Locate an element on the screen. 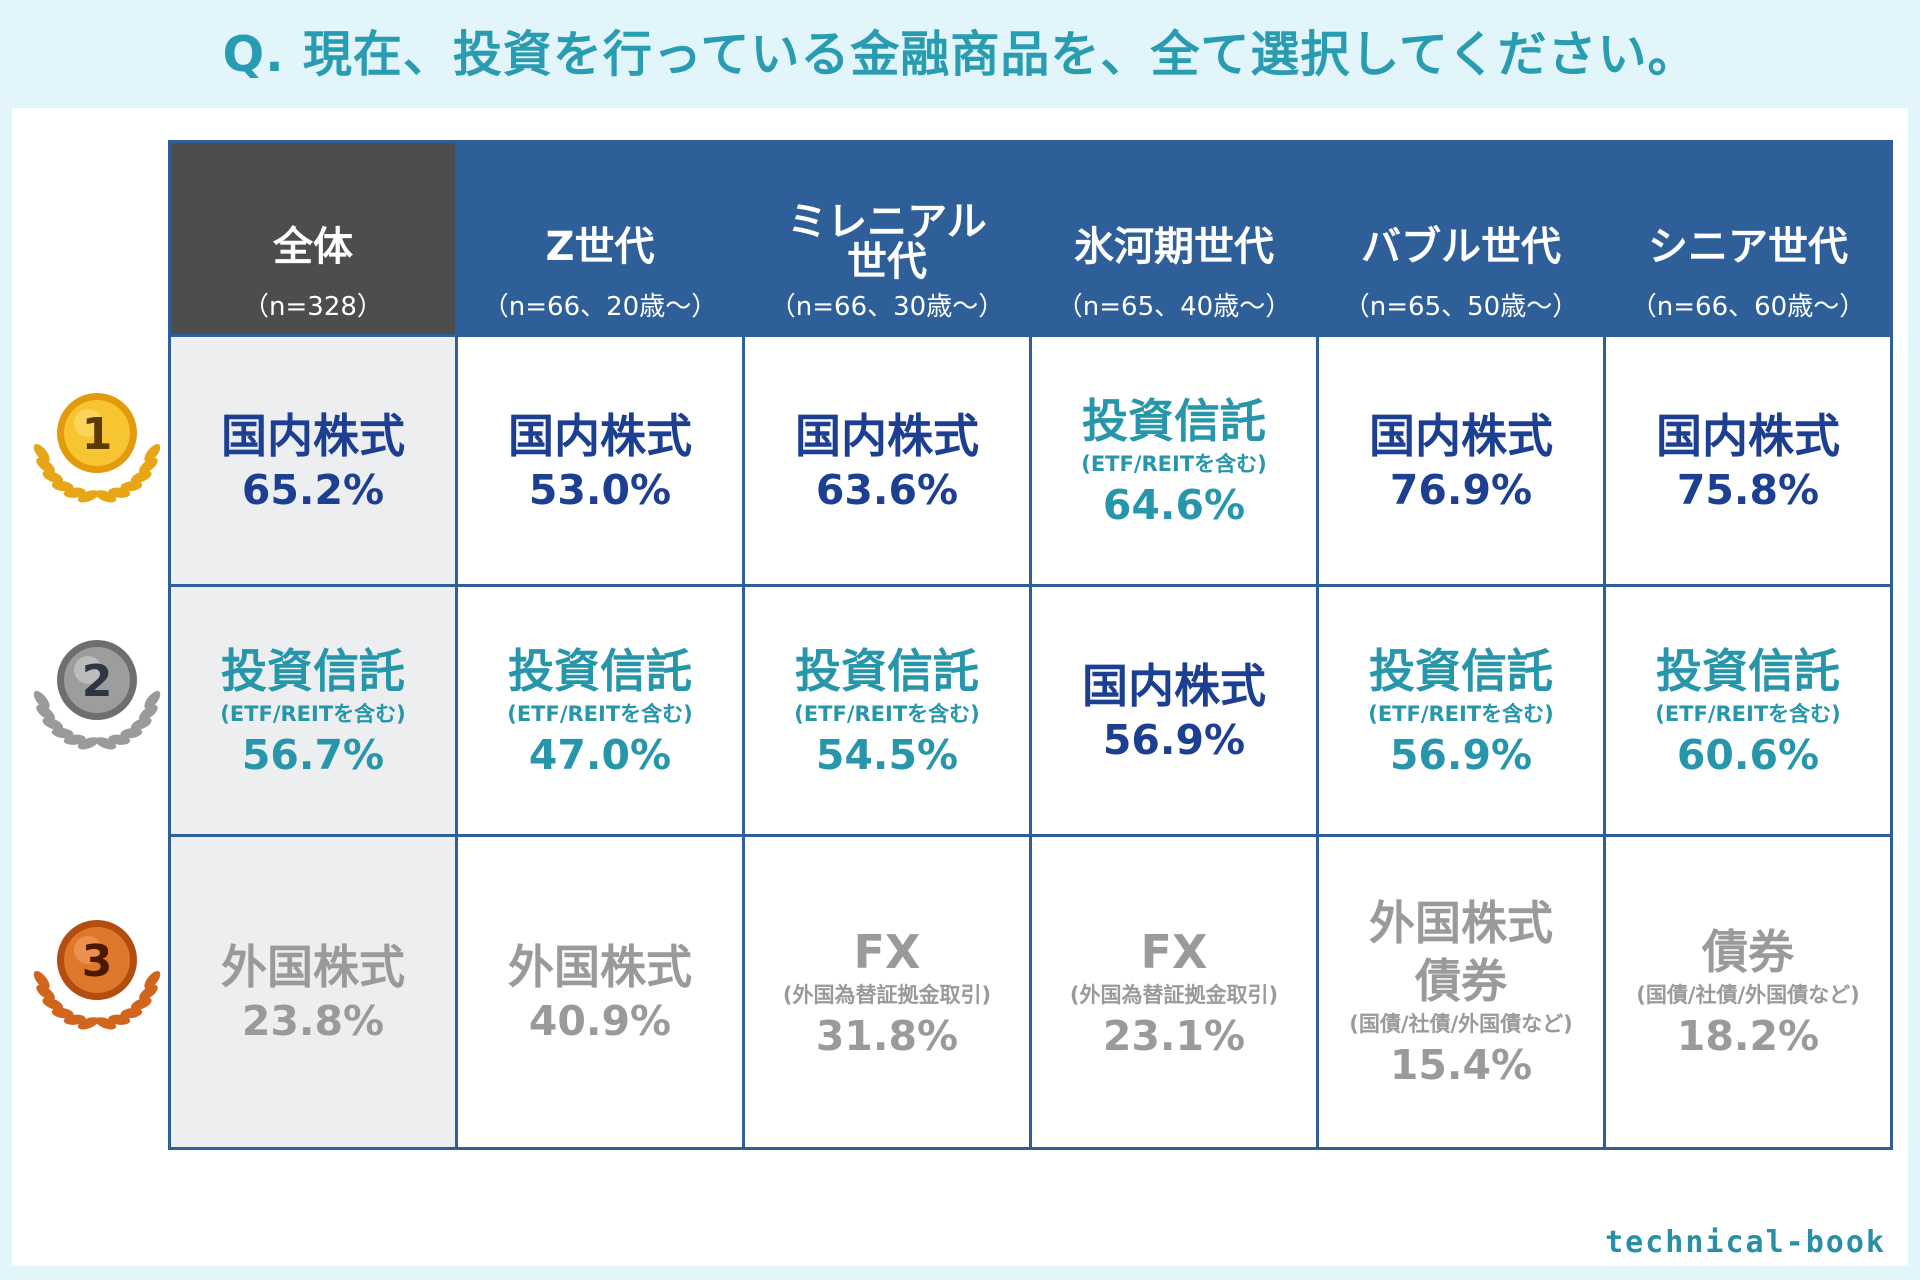 This screenshot has width=1920, height=1280. column-header: バブル世代 （n=65、50歳～） is located at coordinates (1461, 238).